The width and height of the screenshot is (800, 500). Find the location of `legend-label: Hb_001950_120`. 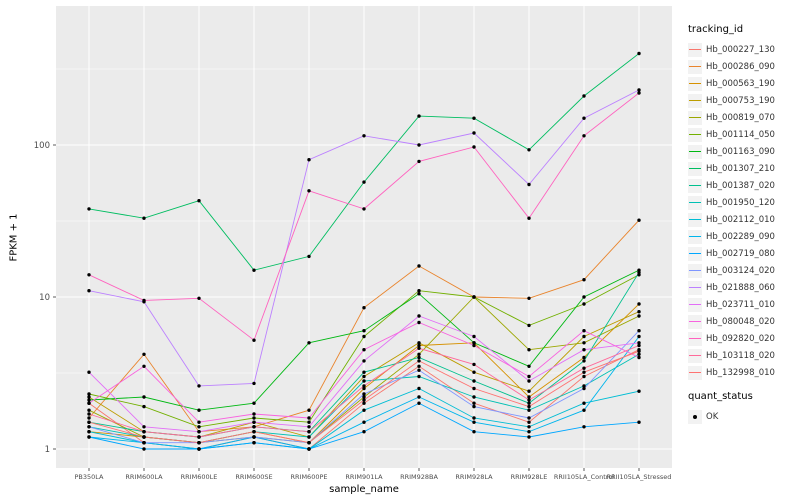

legend-label: Hb_001950_120 is located at coordinates (740, 202).